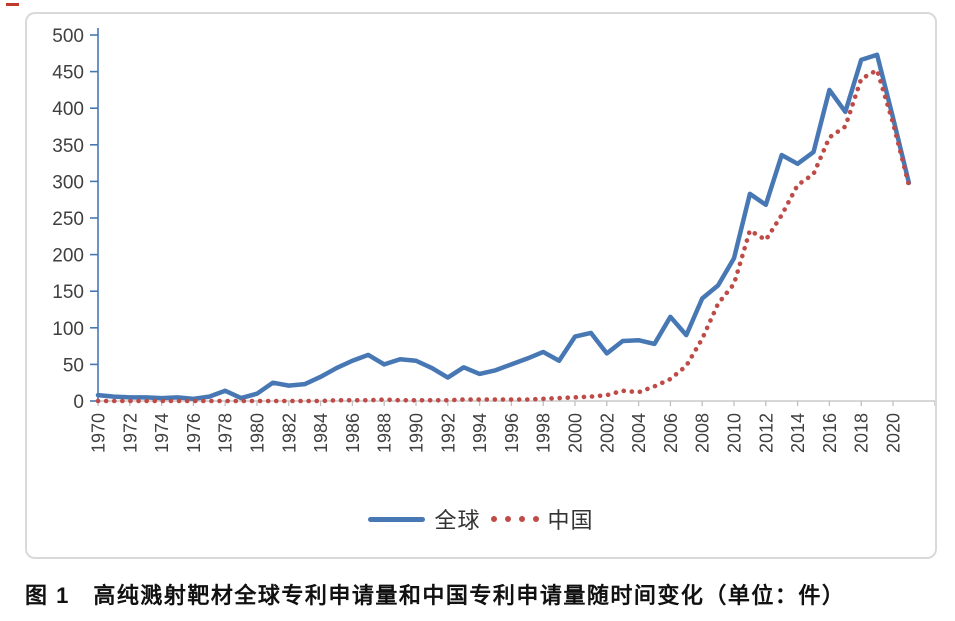 Image resolution: width=955 pixels, height=621 pixels. What do you see at coordinates (570, 520) in the screenshot?
I see `legend-label-china: 中国` at bounding box center [570, 520].